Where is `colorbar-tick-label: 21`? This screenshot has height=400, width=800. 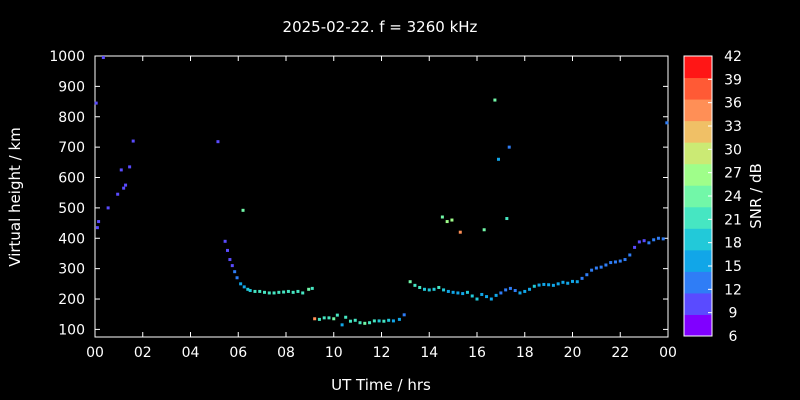 colorbar-tick-label: 21 is located at coordinates (733, 220).